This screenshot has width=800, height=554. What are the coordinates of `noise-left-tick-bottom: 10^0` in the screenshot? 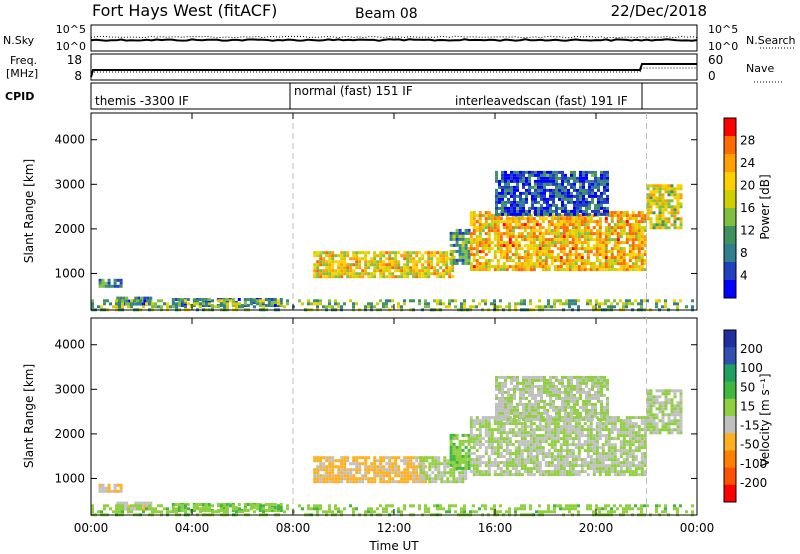 It's located at (71, 46).